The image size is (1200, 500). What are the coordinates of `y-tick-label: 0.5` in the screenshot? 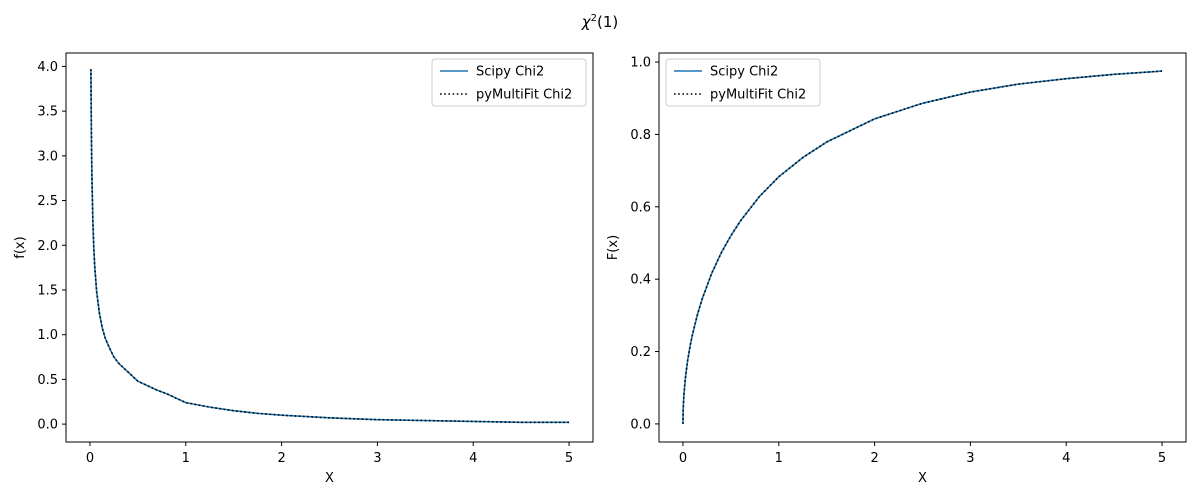 It's located at (47, 380).